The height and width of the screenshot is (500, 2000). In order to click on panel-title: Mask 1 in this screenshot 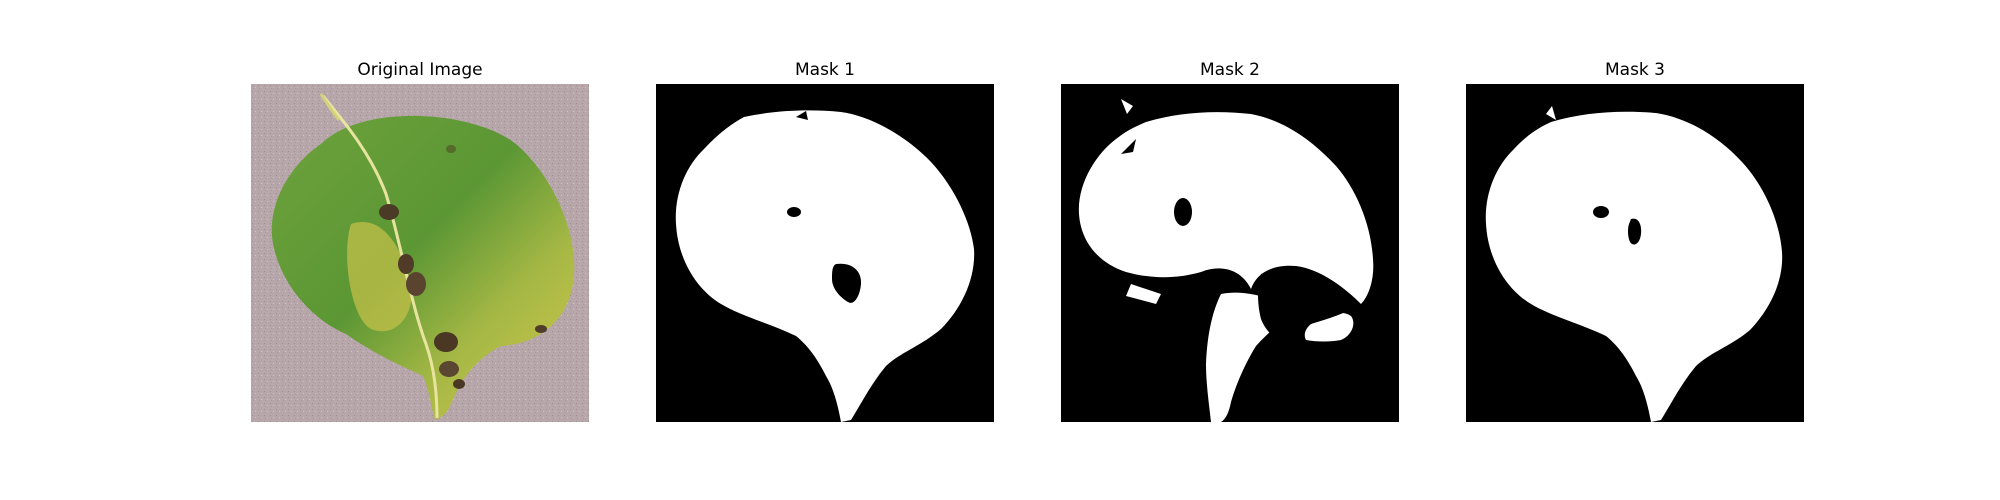, I will do `click(824, 70)`.